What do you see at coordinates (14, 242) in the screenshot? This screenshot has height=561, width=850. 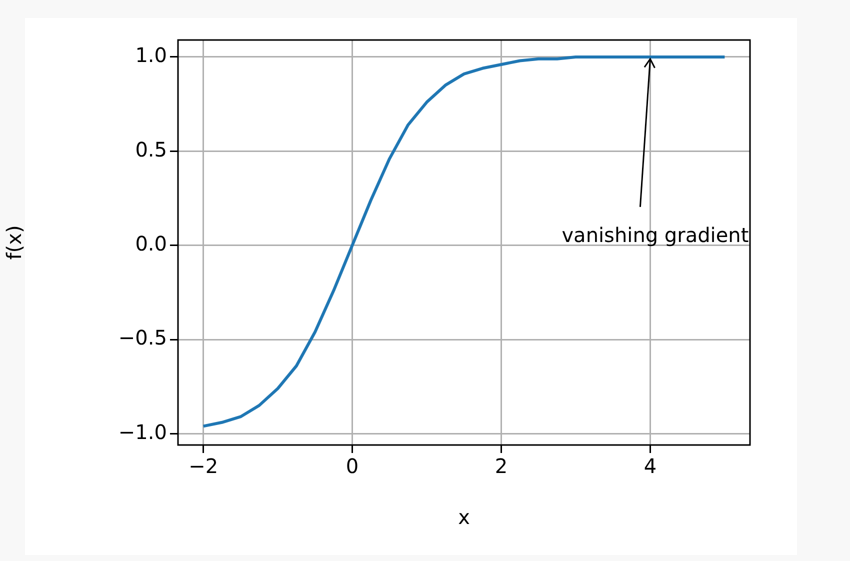 I see `y-axis-title: f(x)` at bounding box center [14, 242].